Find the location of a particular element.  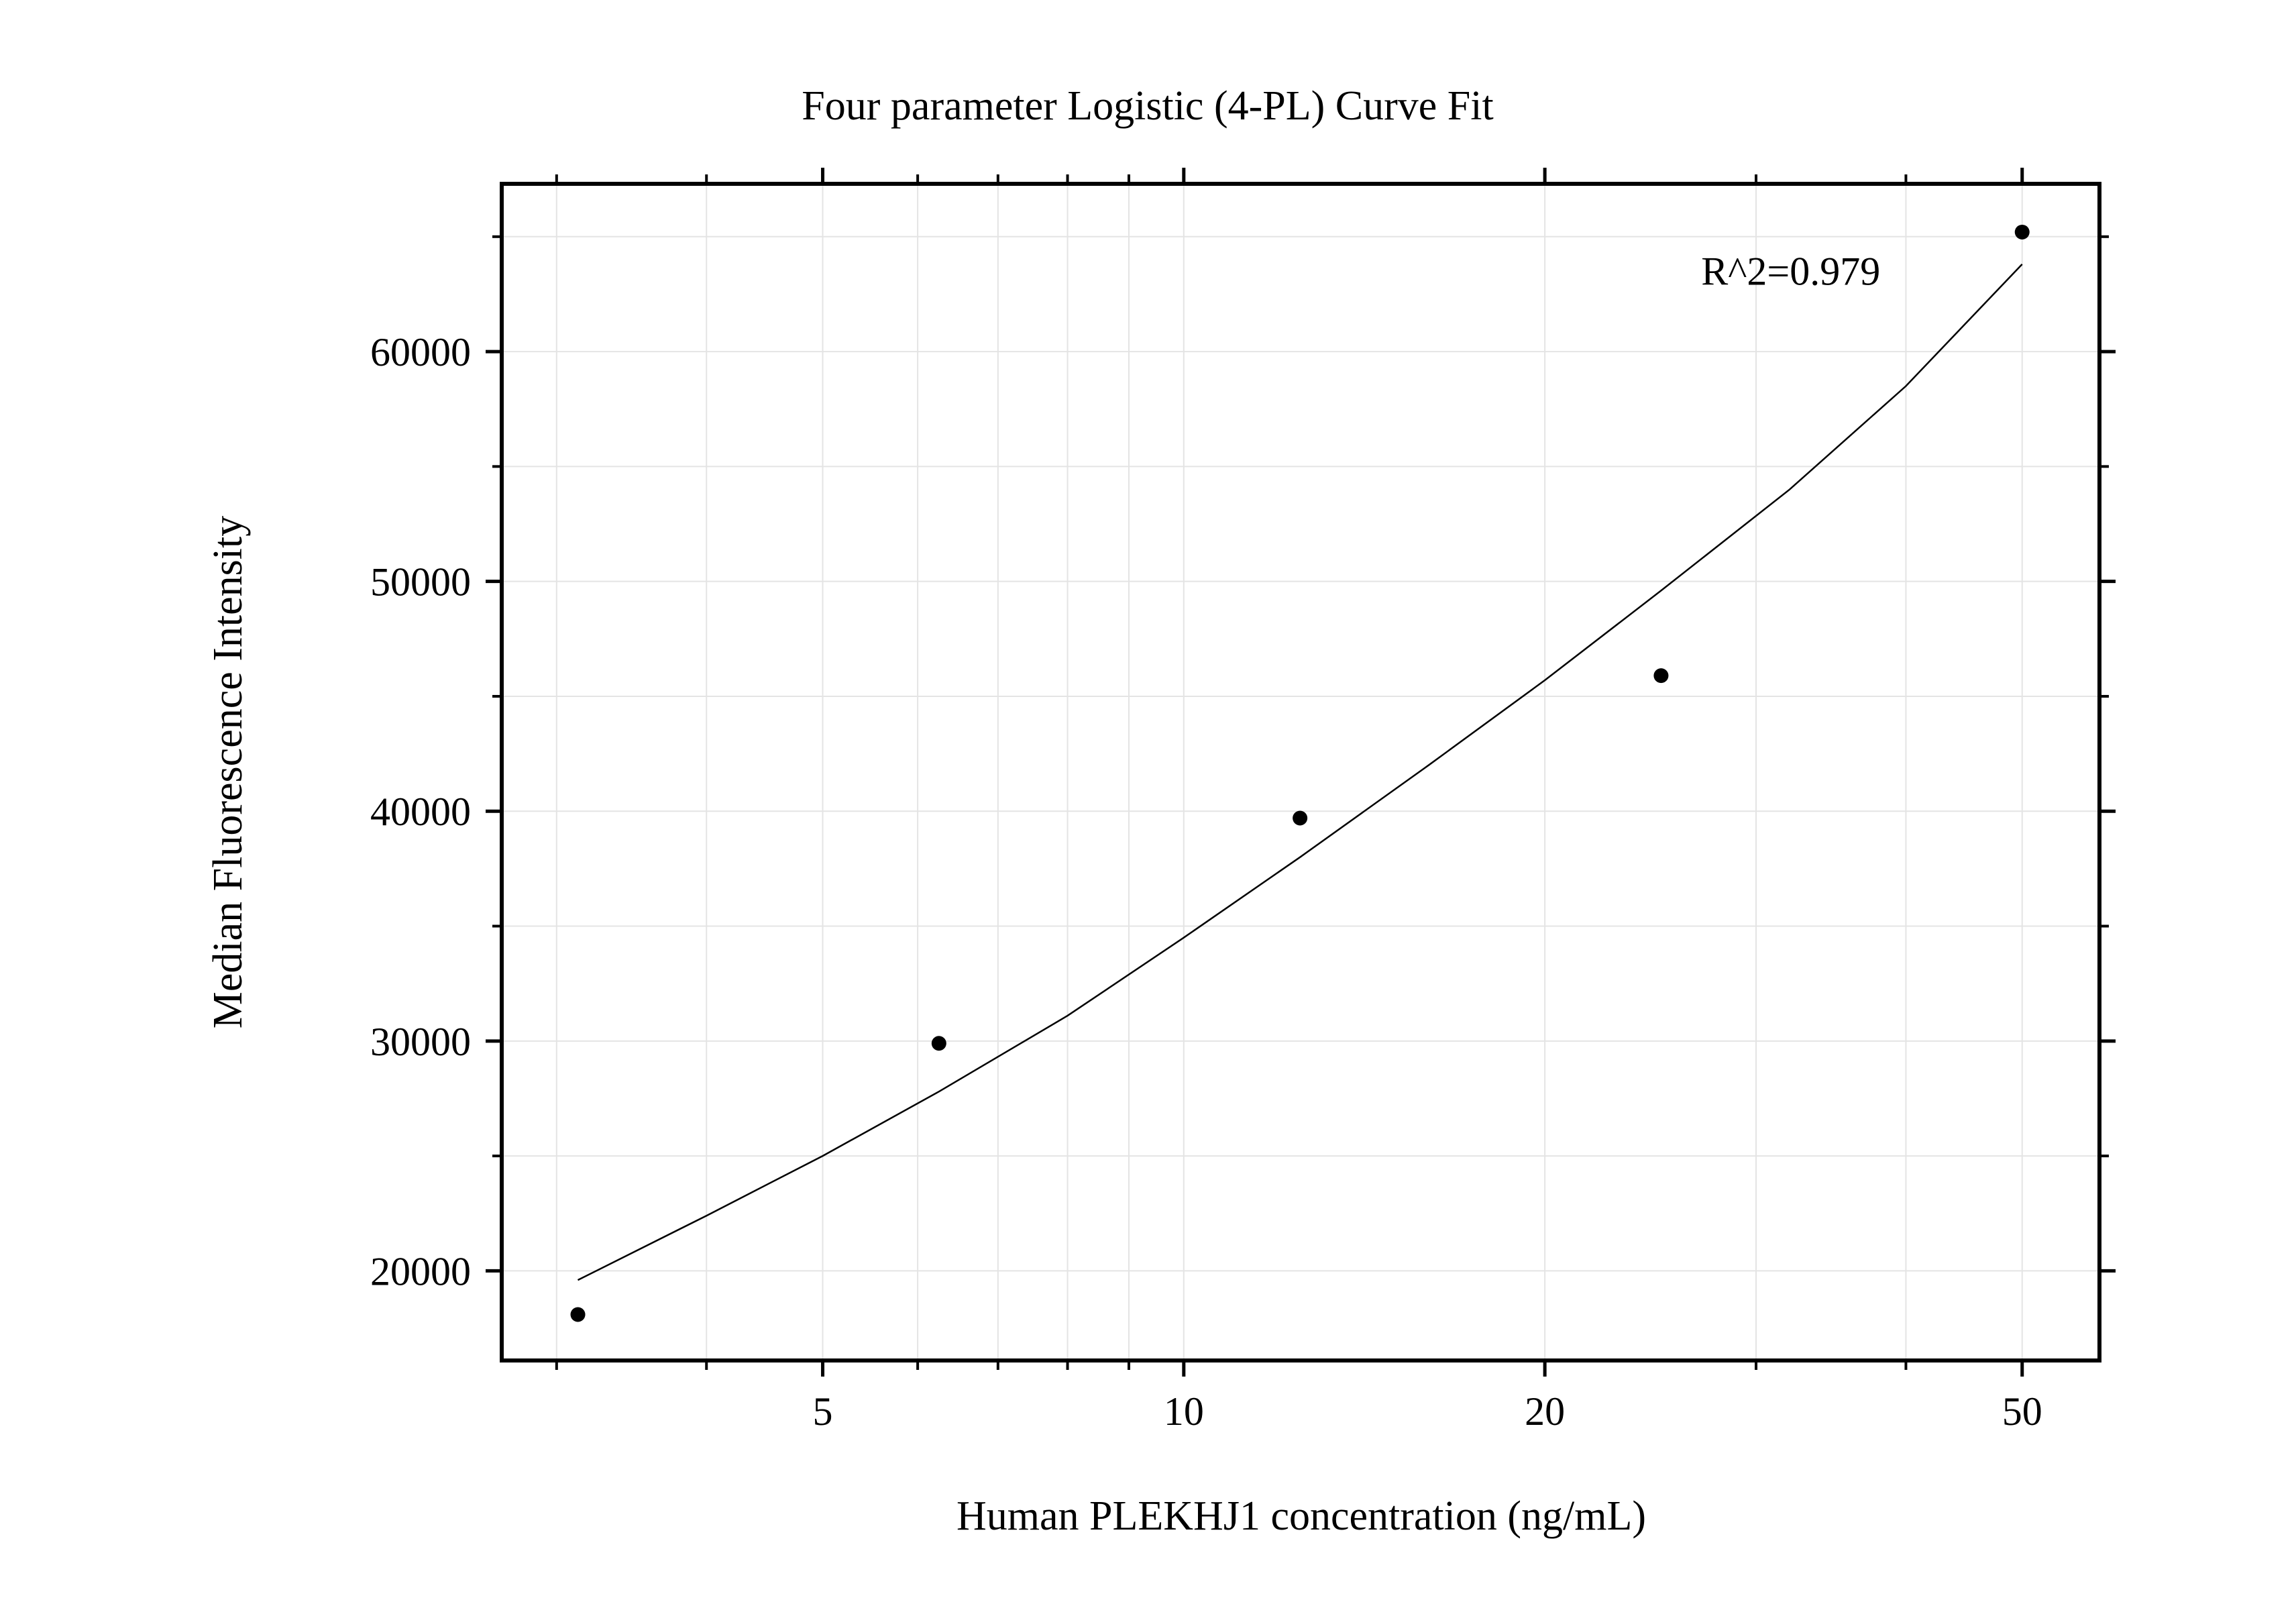

y-tick-label: 30000 is located at coordinates (420, 1042).